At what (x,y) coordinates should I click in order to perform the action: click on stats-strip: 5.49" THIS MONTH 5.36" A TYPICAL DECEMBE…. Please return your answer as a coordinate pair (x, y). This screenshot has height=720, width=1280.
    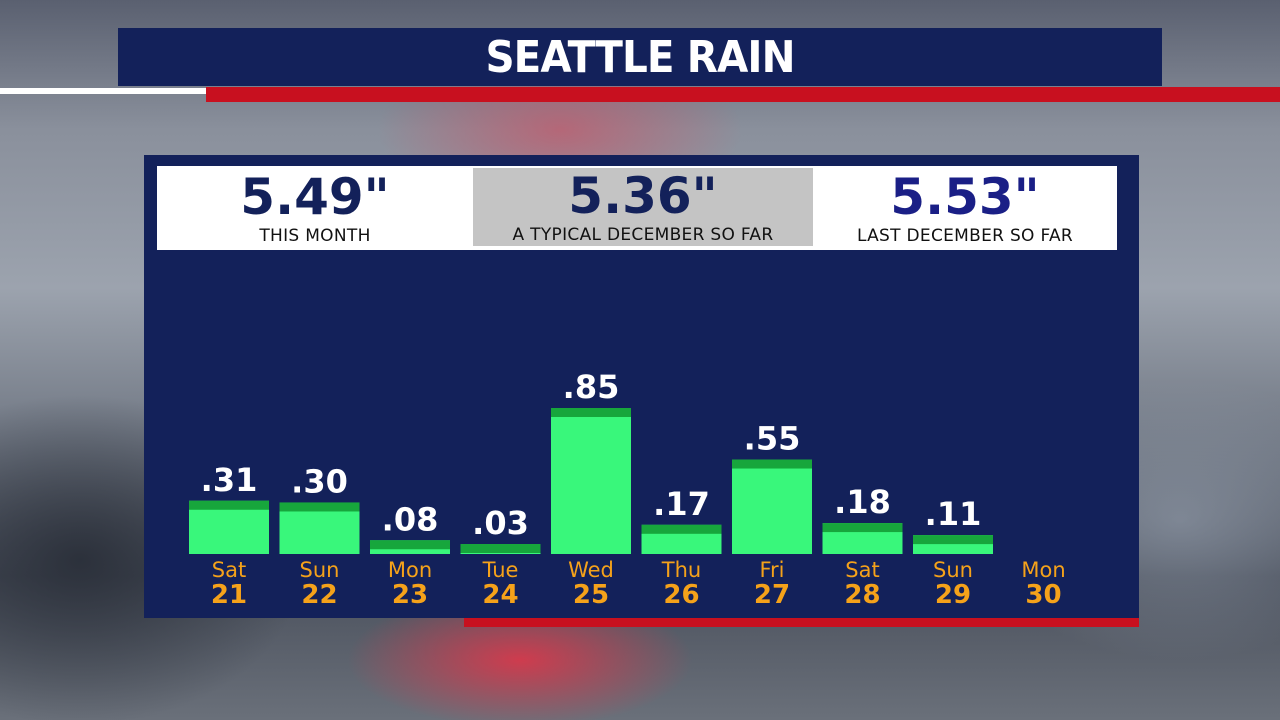
    Looking at the image, I should click on (637, 208).